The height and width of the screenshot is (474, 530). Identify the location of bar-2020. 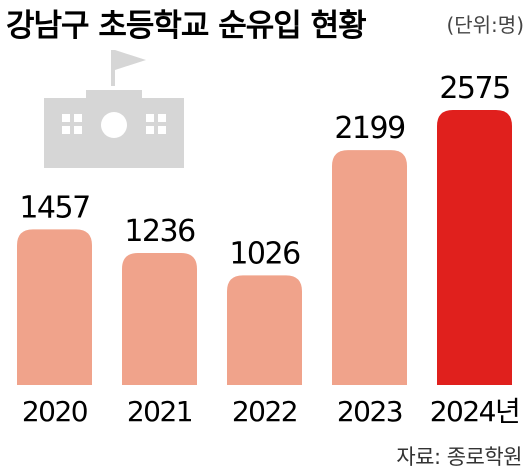
(54, 307).